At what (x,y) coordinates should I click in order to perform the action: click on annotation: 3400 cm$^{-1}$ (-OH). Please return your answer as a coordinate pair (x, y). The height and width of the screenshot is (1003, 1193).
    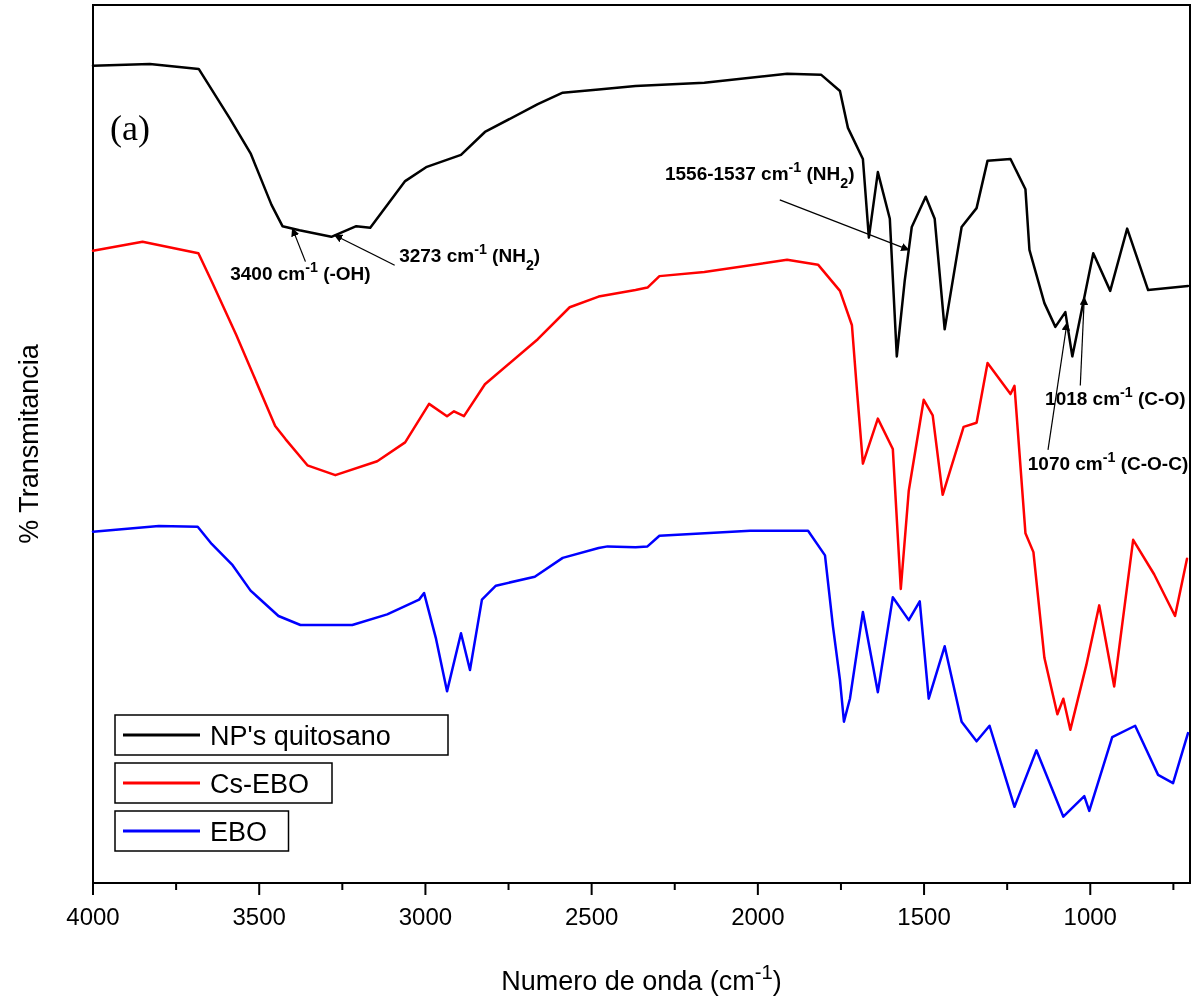
    Looking at the image, I should click on (300, 271).